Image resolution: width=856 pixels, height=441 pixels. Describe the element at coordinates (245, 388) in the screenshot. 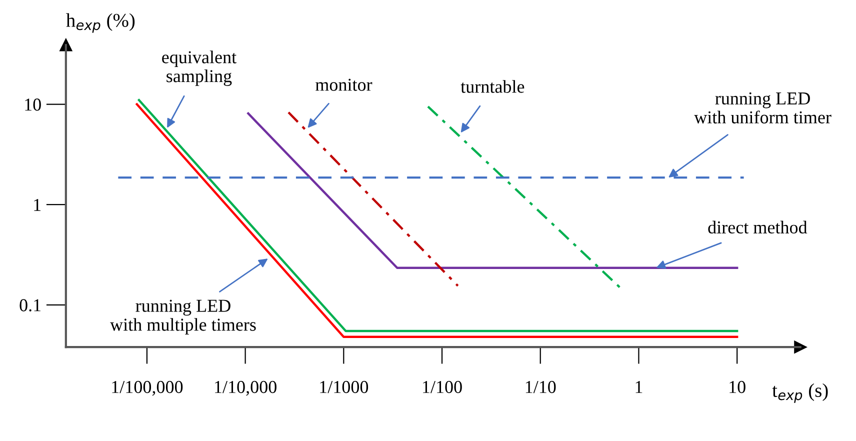

I see `x-tick-label: 1/10,000` at that location.